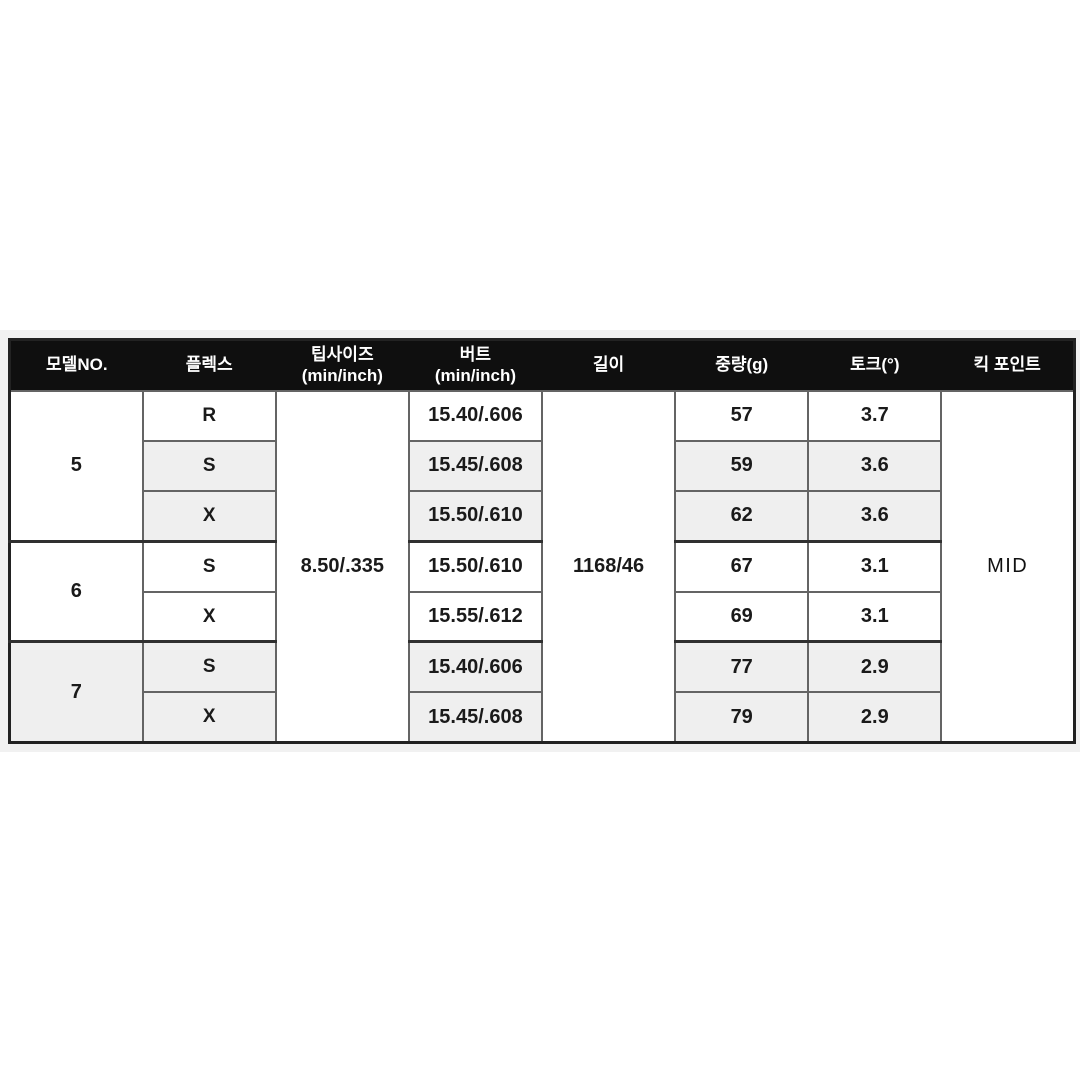 This screenshot has width=1080, height=1080. Describe the element at coordinates (475, 365) in the screenshot. I see `col-header-butt: 버트 (min/inch)` at that location.